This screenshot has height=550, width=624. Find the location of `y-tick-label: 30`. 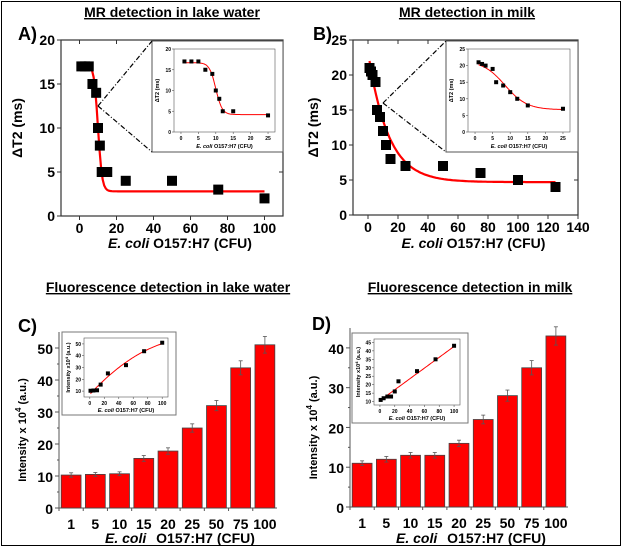

y-tick-label: 30 is located at coordinates (336, 389).